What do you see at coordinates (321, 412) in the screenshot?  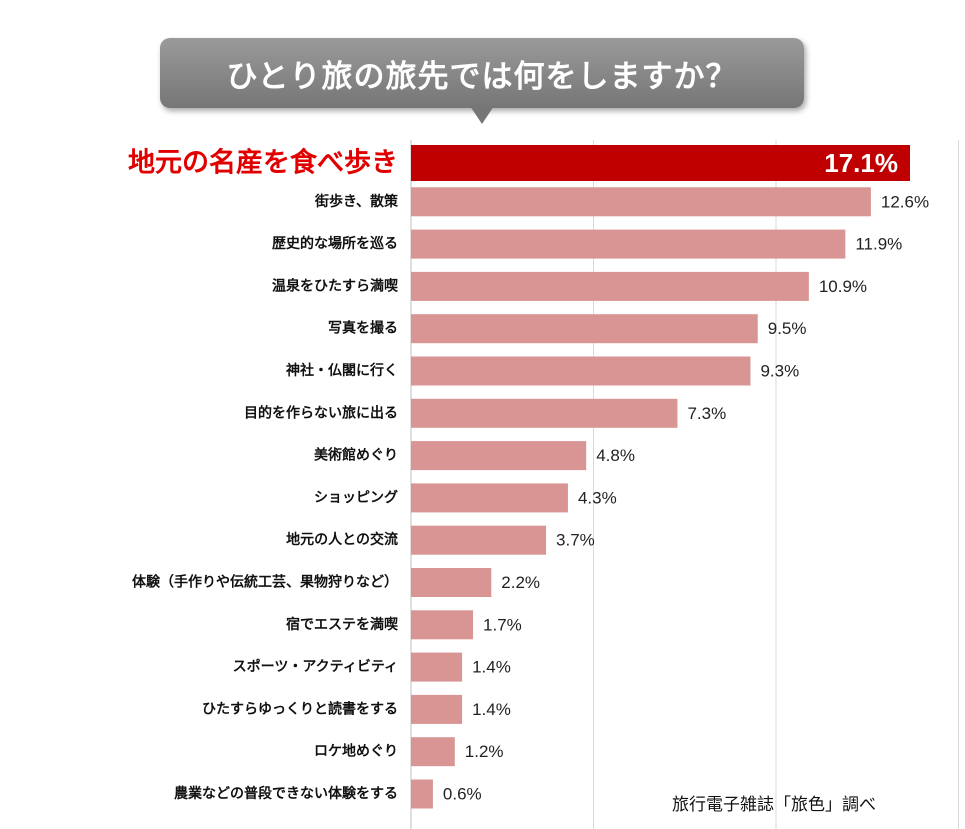 I see `category-label: 目的を作らない旅に出る` at bounding box center [321, 412].